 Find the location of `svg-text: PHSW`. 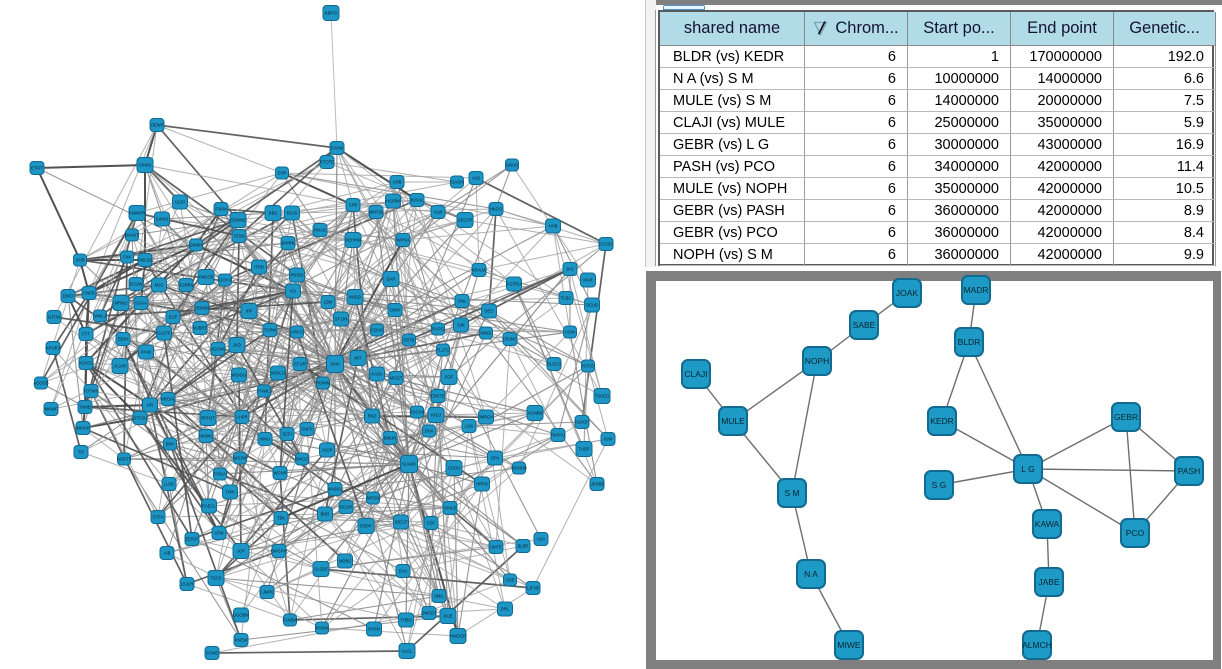

svg-text: PHSW is located at coordinates (322, 628).